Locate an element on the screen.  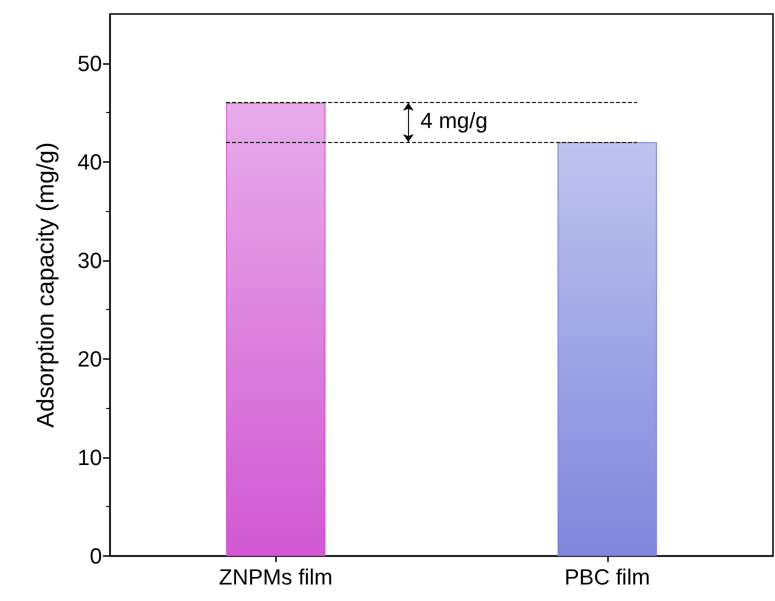
x-tick-label: PBC film is located at coordinates (607, 577).